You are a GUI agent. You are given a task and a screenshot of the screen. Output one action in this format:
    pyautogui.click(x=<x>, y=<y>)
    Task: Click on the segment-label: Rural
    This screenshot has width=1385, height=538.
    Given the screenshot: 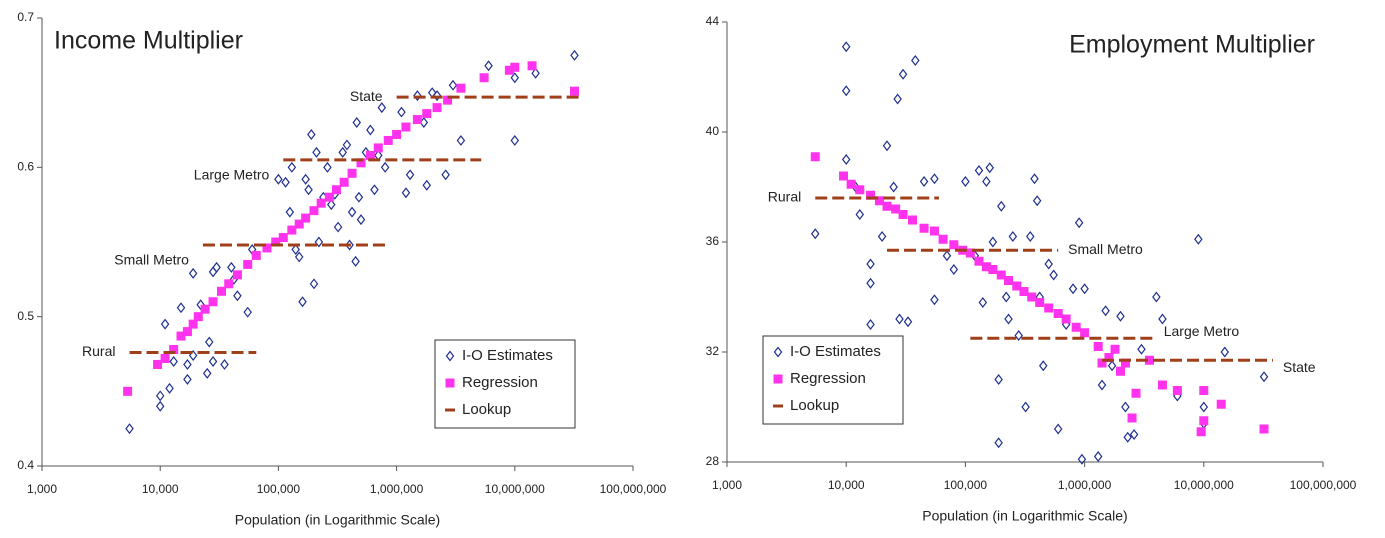 What is the action you would take?
    pyautogui.click(x=784, y=197)
    